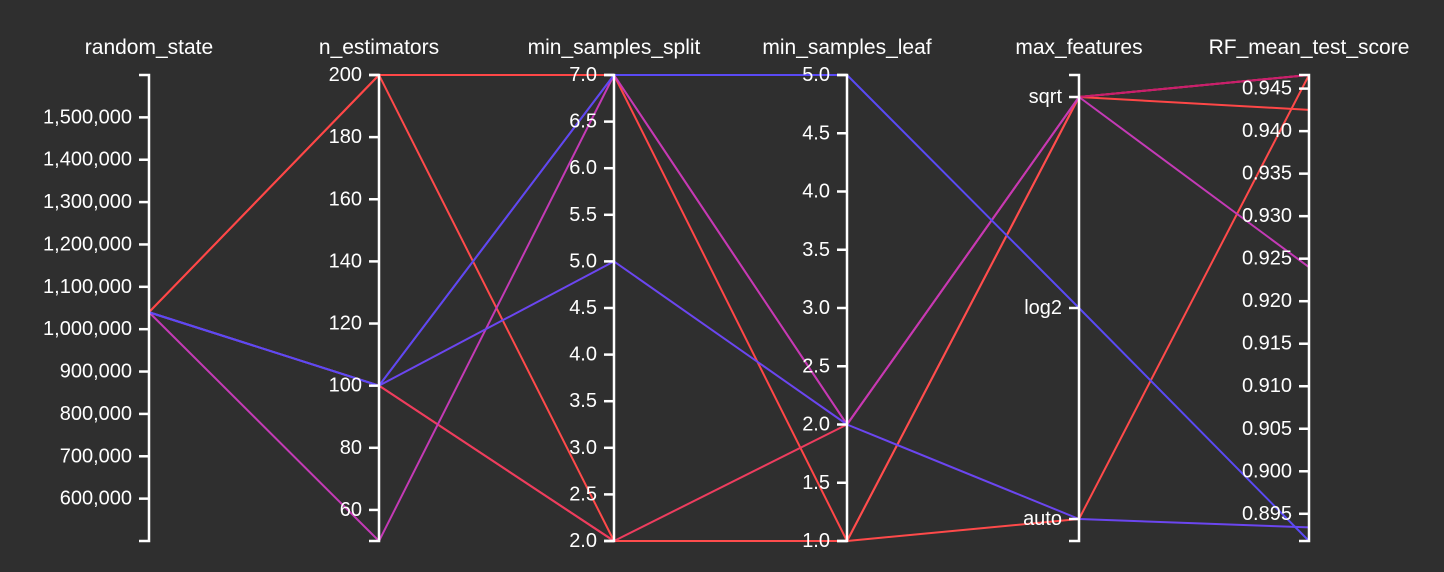 The width and height of the screenshot is (1444, 572). What do you see at coordinates (1267, 89) in the screenshot?
I see `tick-label-rf-mean-test-score: 0.945` at bounding box center [1267, 89].